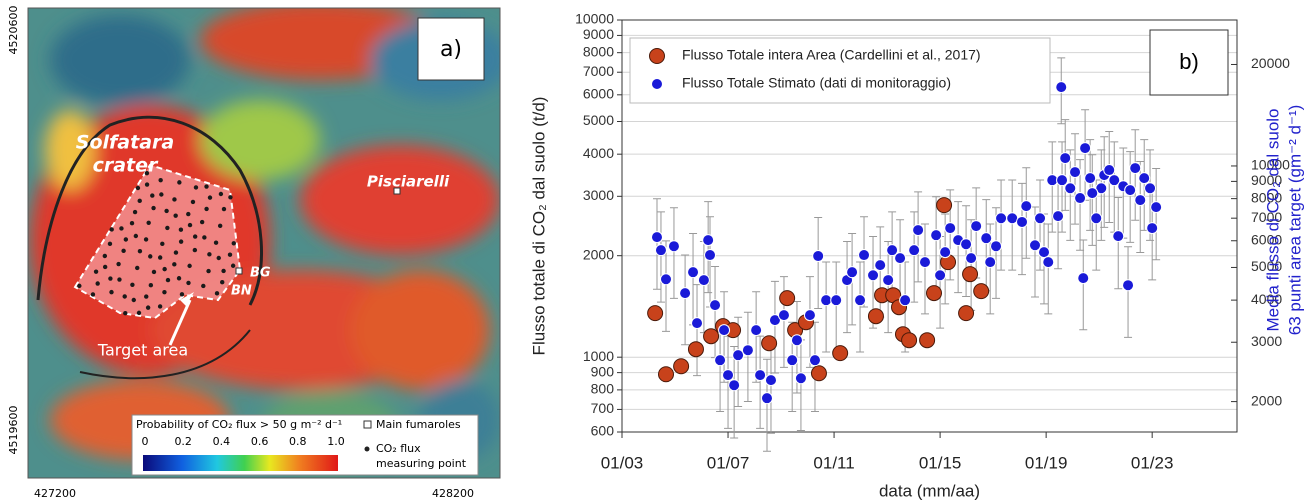 Image resolution: width=1308 pixels, height=503 pixels. Describe the element at coordinates (1189, 62) in the screenshot. I see `panel-label-box` at that location.